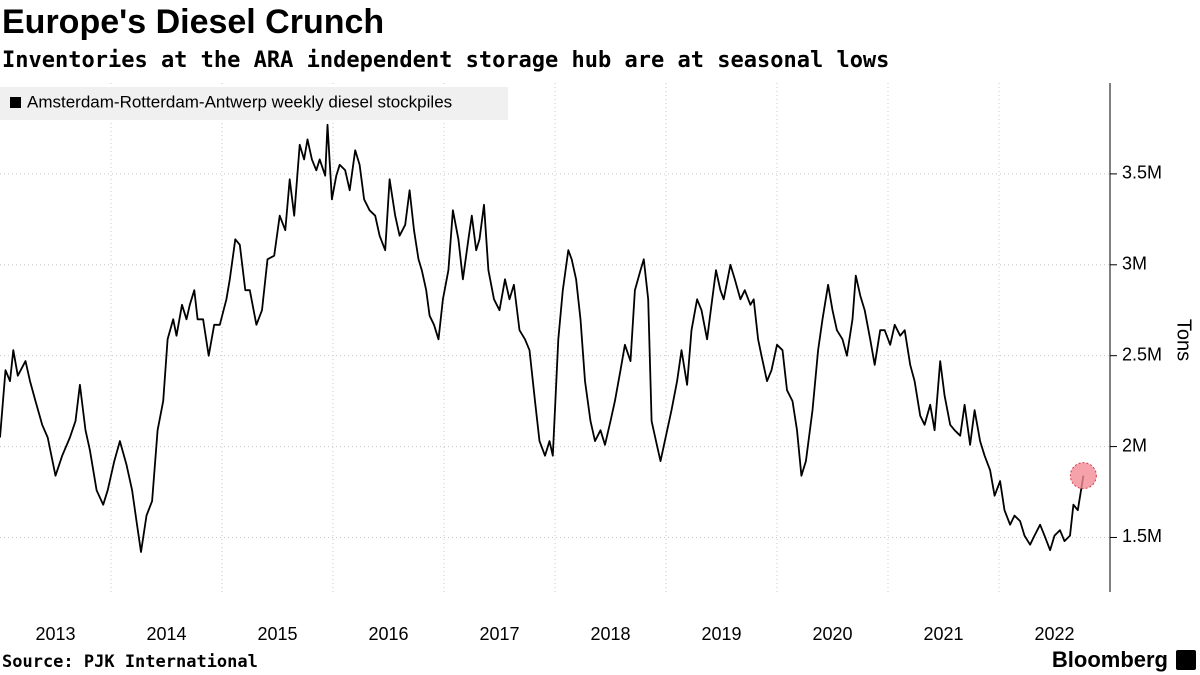  What do you see at coordinates (1083, 476) in the screenshot?
I see `latest-point-marker` at bounding box center [1083, 476].